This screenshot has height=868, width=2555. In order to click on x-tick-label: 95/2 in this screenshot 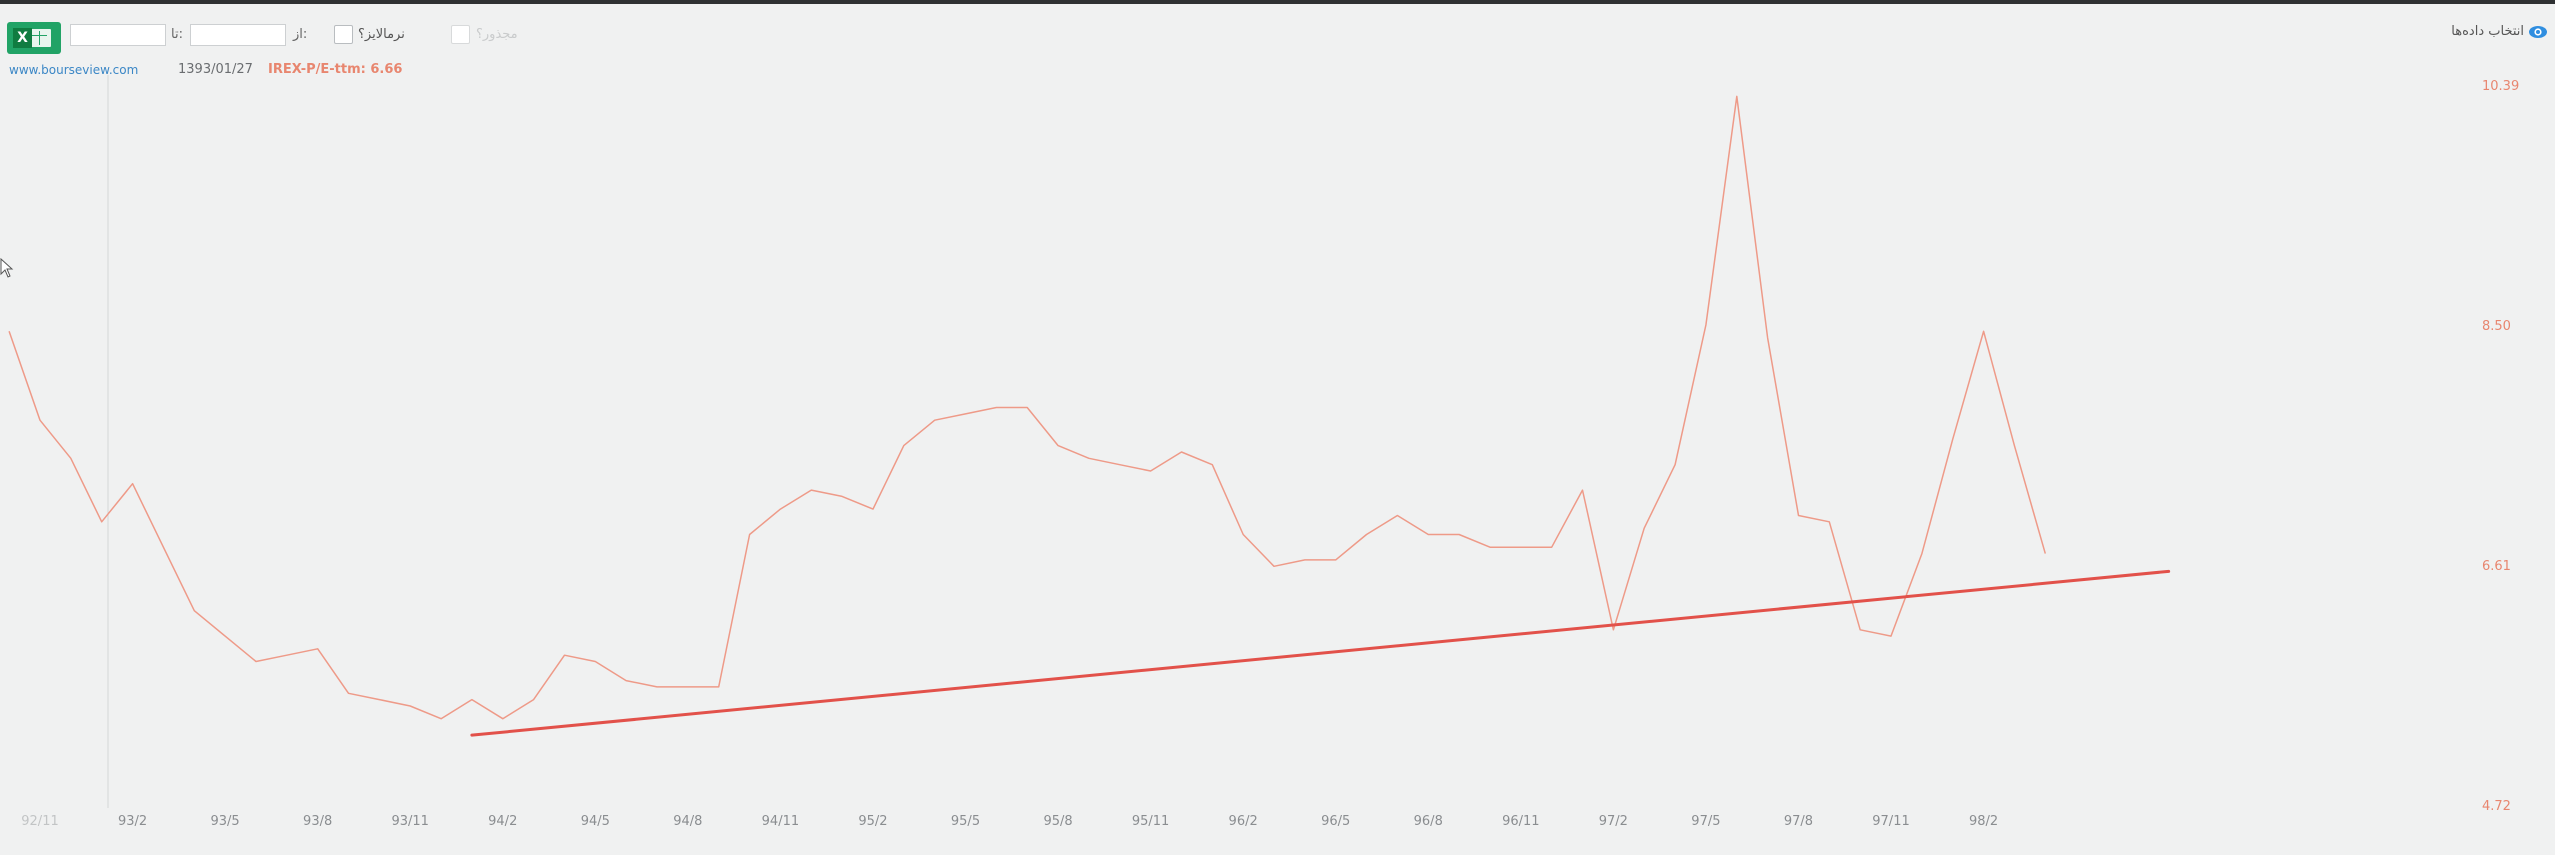, I will do `click(872, 821)`.